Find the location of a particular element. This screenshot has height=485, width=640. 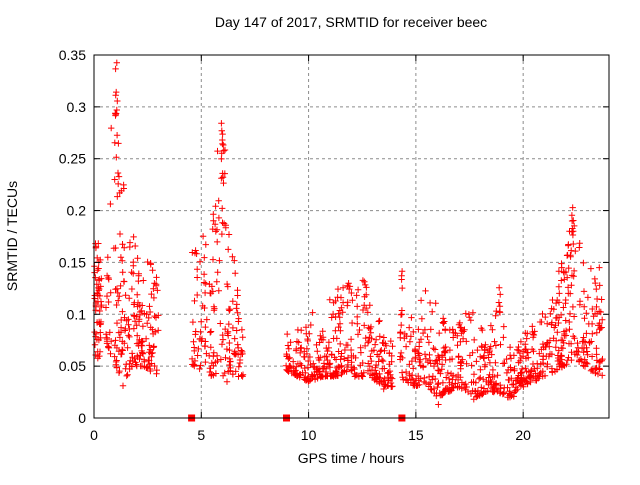

y-tick-label: 0 is located at coordinates (82, 418).